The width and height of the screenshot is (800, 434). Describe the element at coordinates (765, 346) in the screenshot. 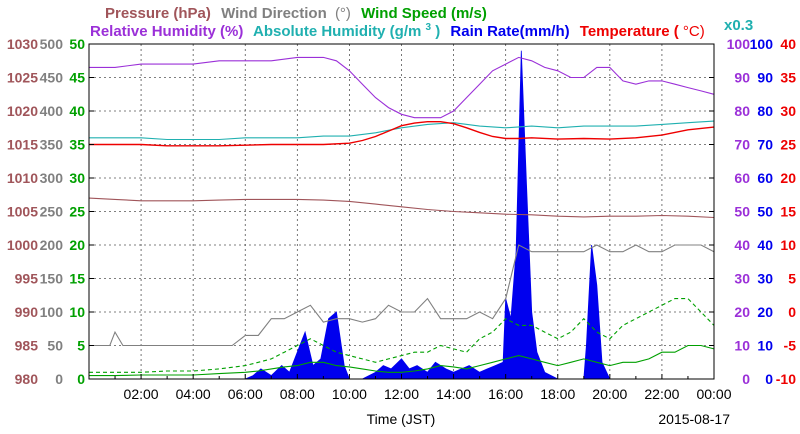

I see `rain-rate-tick: 10` at that location.